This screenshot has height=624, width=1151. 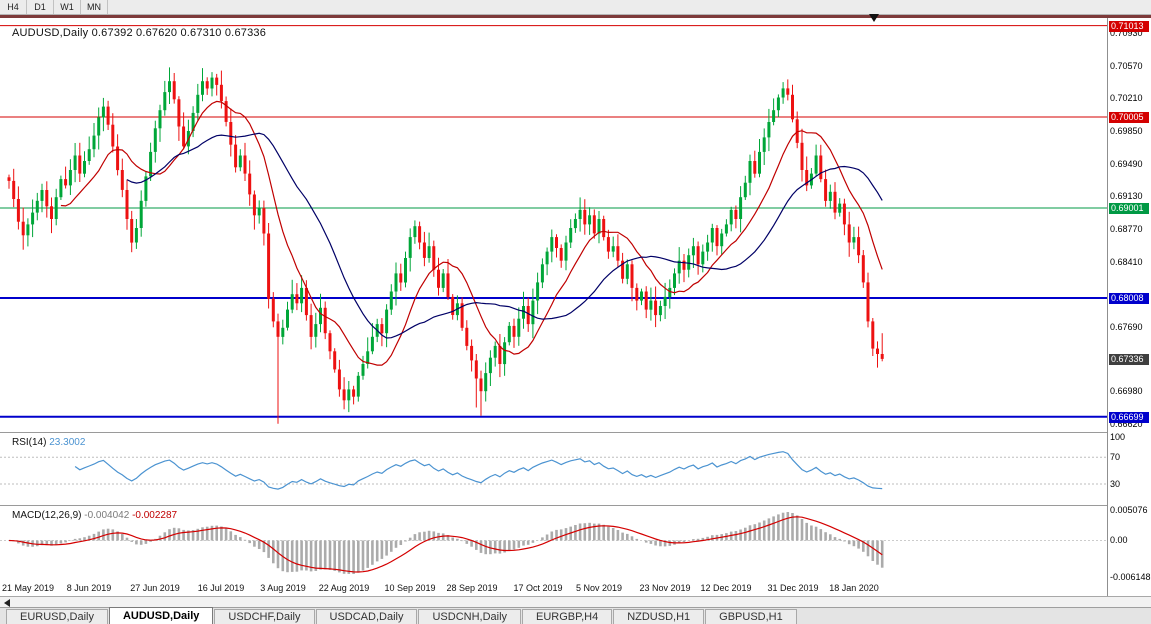 What do you see at coordinates (599, 588) in the screenshot?
I see `date-tick-label: 5 Nov 2019` at bounding box center [599, 588].